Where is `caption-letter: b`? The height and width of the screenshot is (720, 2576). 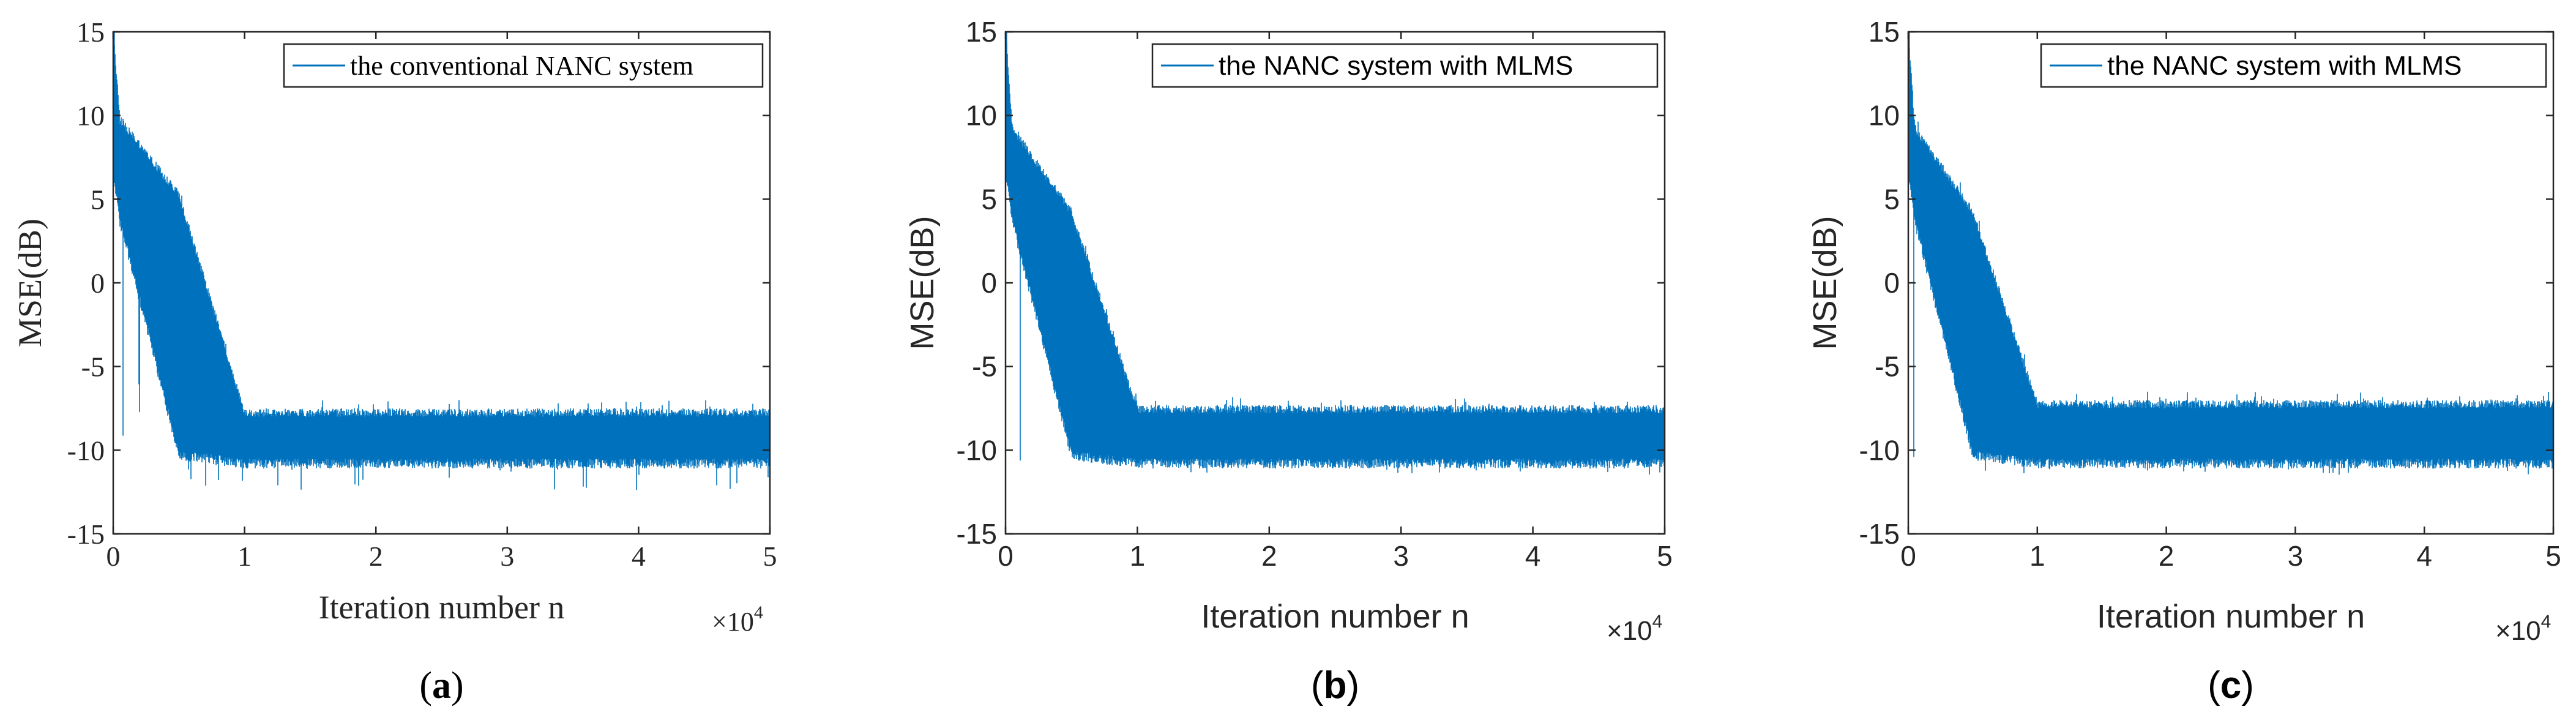 caption-letter: b is located at coordinates (1335, 686).